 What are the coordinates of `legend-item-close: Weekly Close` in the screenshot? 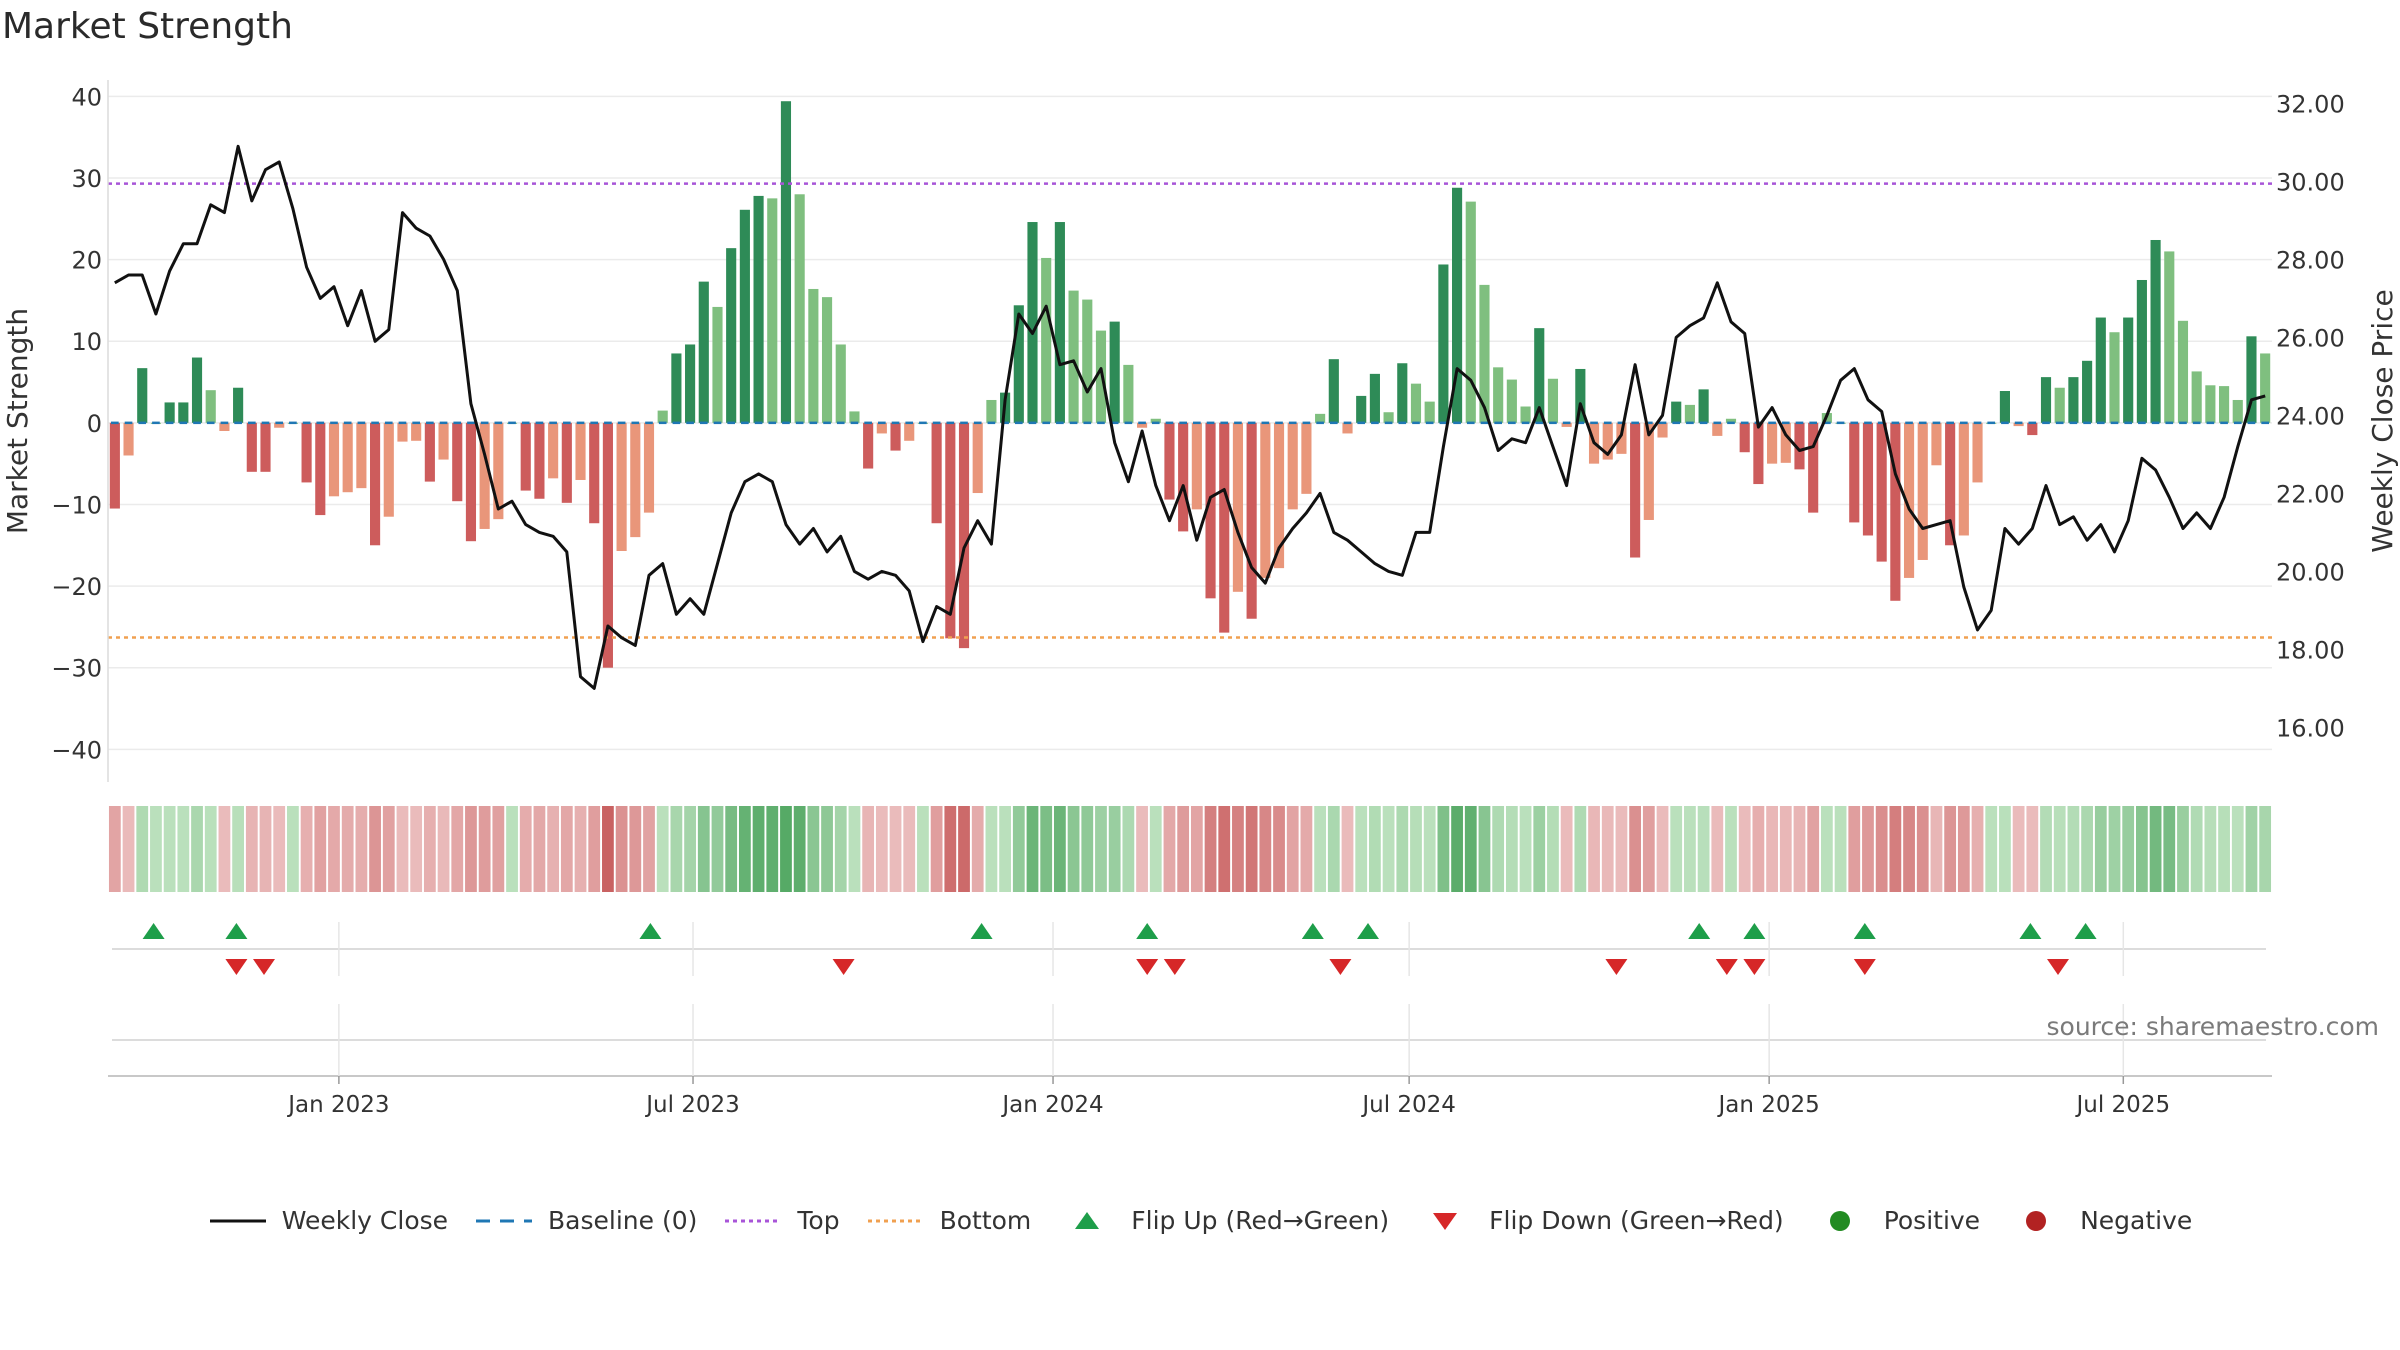 It's located at (328, 1220).